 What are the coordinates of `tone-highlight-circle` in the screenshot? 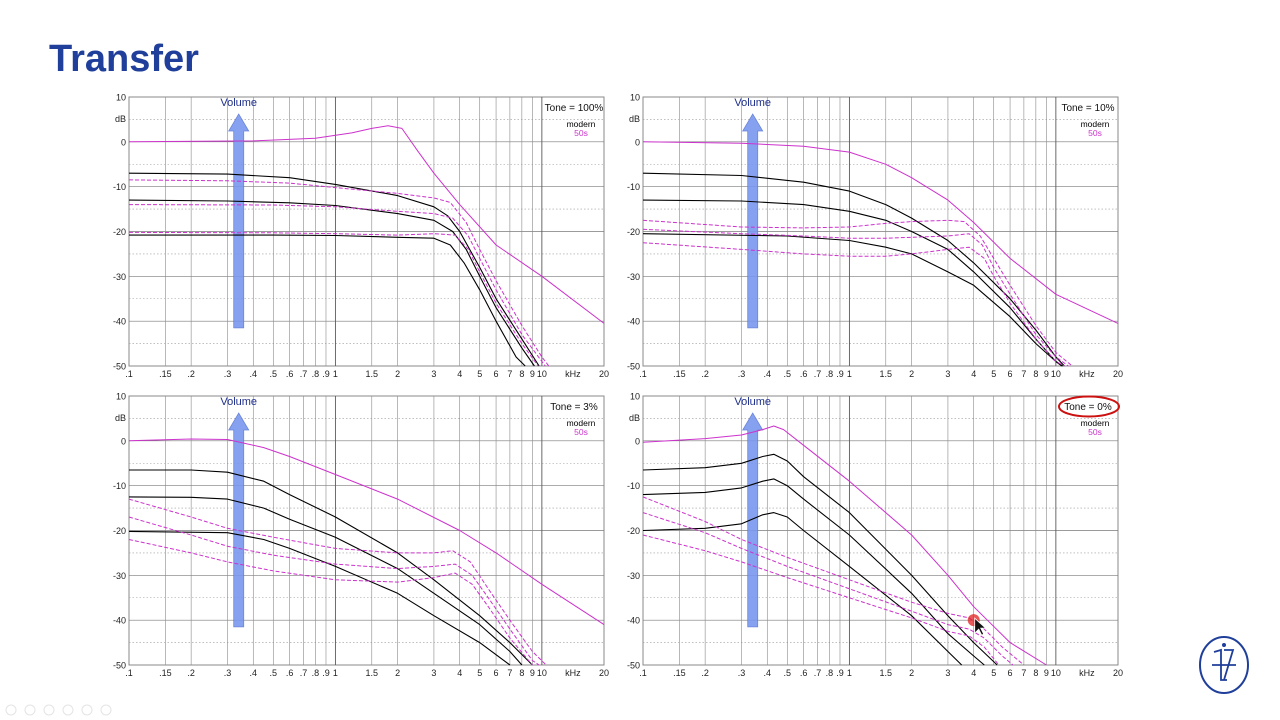 It's located at (1089, 406).